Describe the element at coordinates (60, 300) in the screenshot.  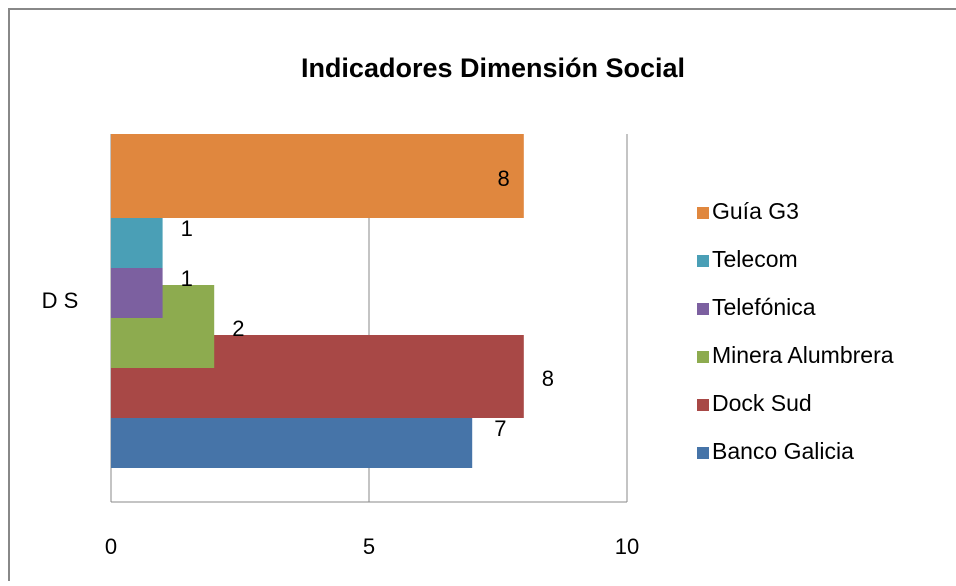
I see `y-tick-label: D S` at that location.